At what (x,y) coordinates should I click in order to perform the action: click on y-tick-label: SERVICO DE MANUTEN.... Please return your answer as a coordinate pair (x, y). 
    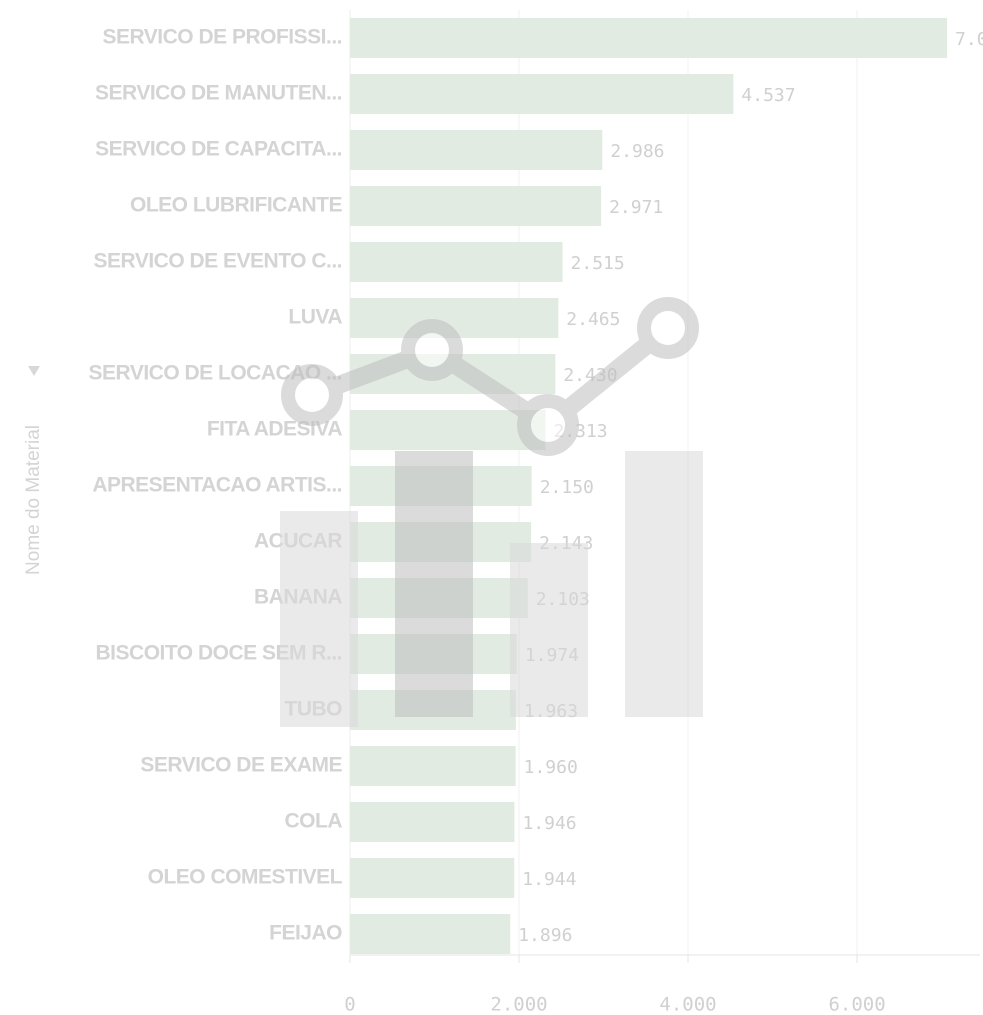
    Looking at the image, I should click on (218, 93).